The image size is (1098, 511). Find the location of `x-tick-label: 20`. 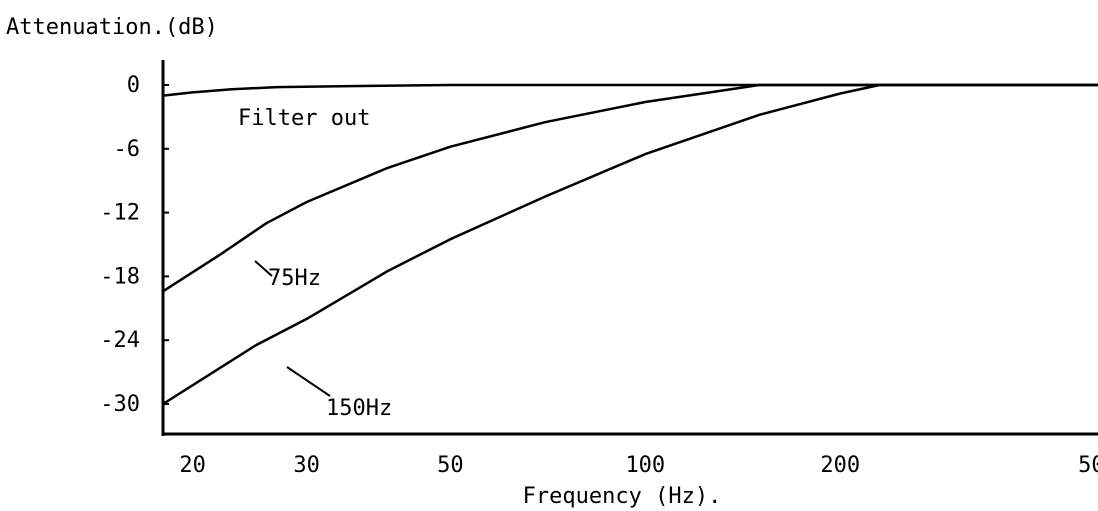

x-tick-label: 20 is located at coordinates (192, 465).